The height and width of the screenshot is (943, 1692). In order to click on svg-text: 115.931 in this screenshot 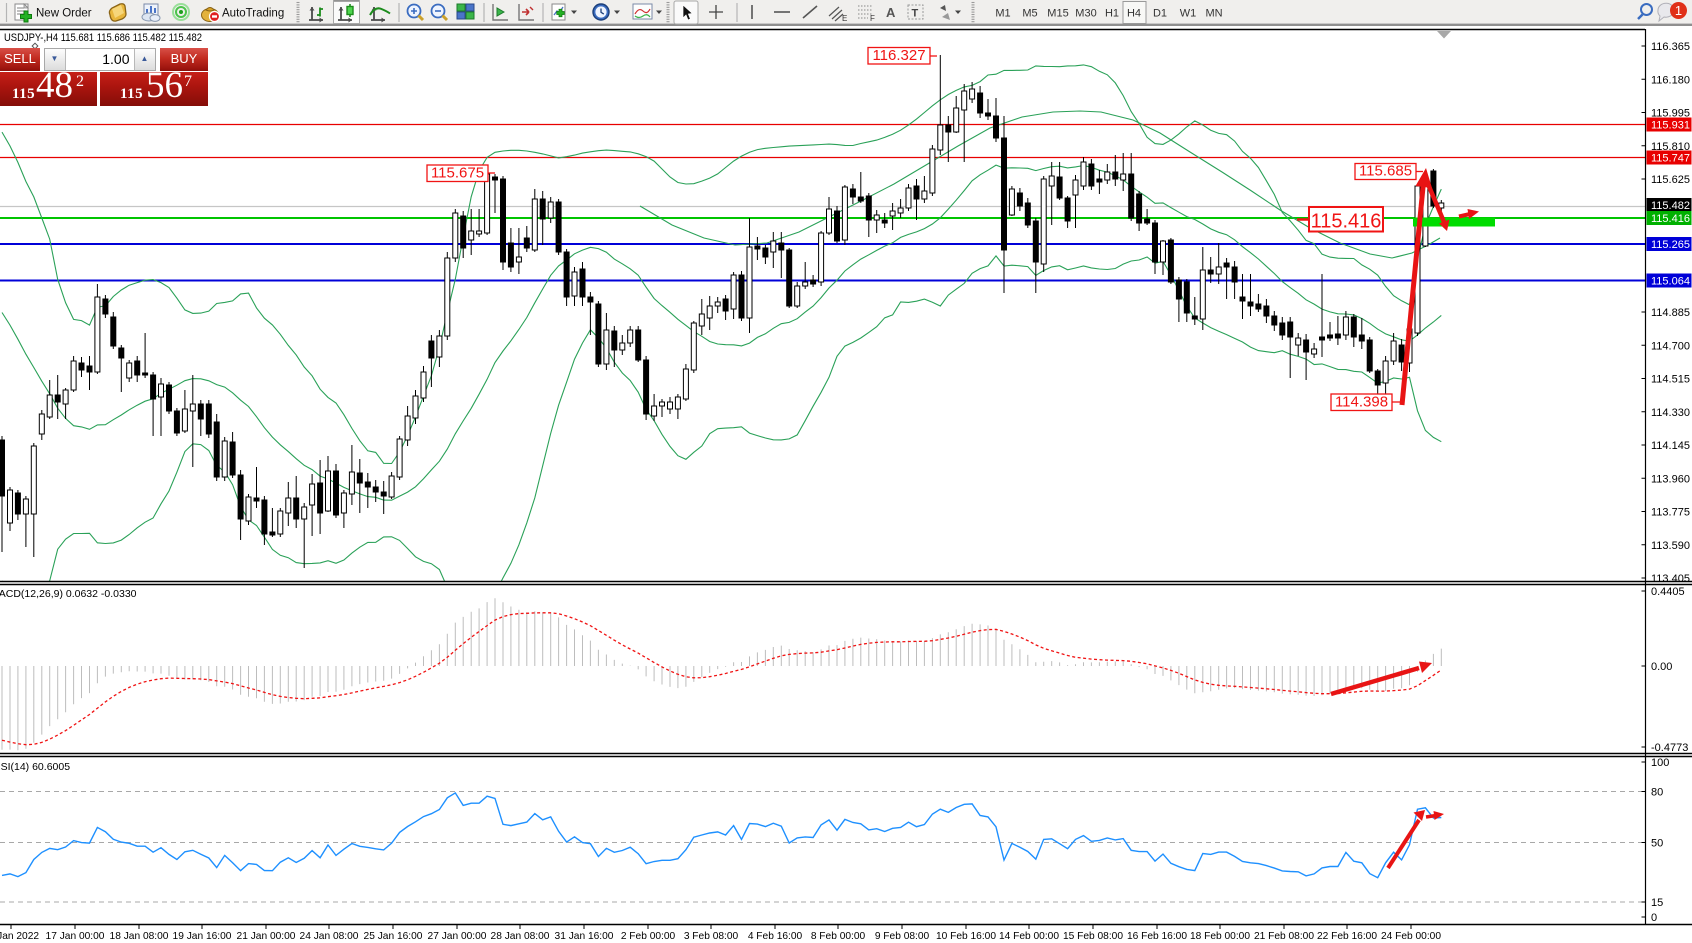, I will do `click(1670, 126)`.